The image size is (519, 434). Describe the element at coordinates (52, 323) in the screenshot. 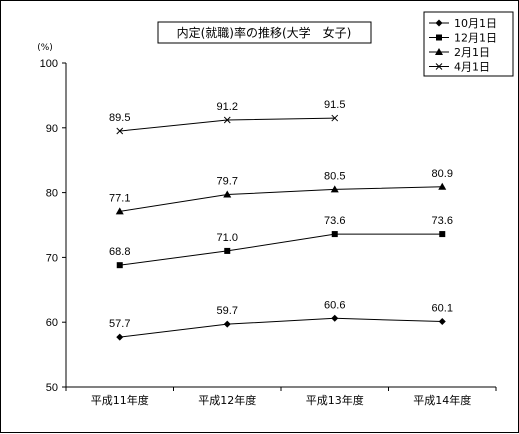

I see `y-tick-label: 60` at that location.